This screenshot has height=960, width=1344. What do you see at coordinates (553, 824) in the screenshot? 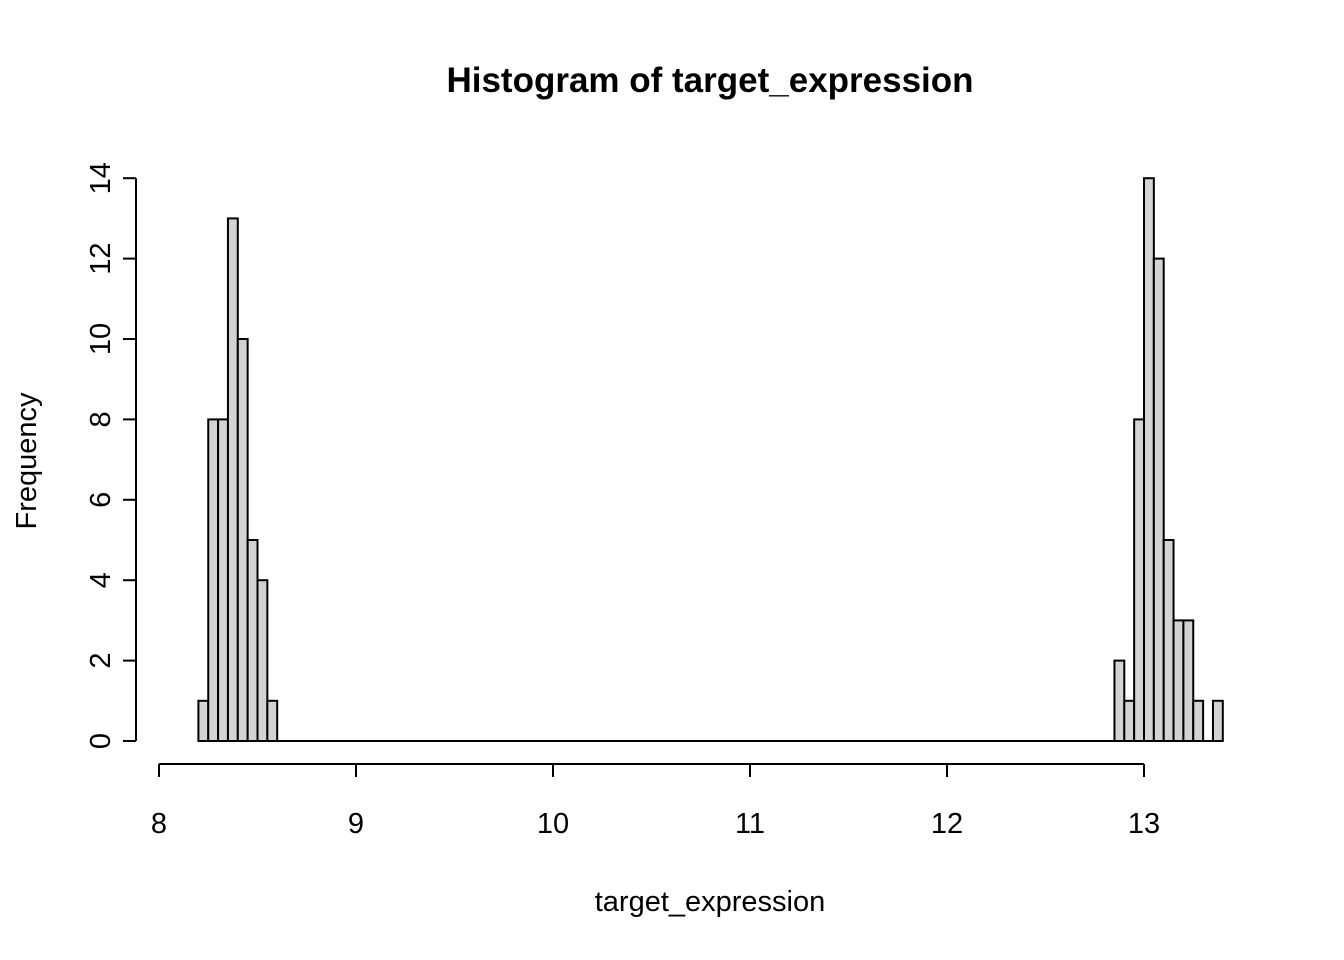
I see `x-tick-label: 10` at bounding box center [553, 824].